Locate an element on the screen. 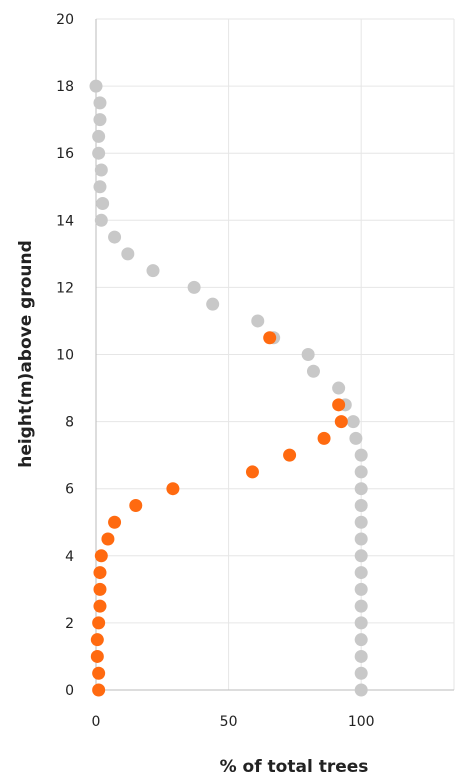  x-axis-title: % of total trees is located at coordinates (294, 767).